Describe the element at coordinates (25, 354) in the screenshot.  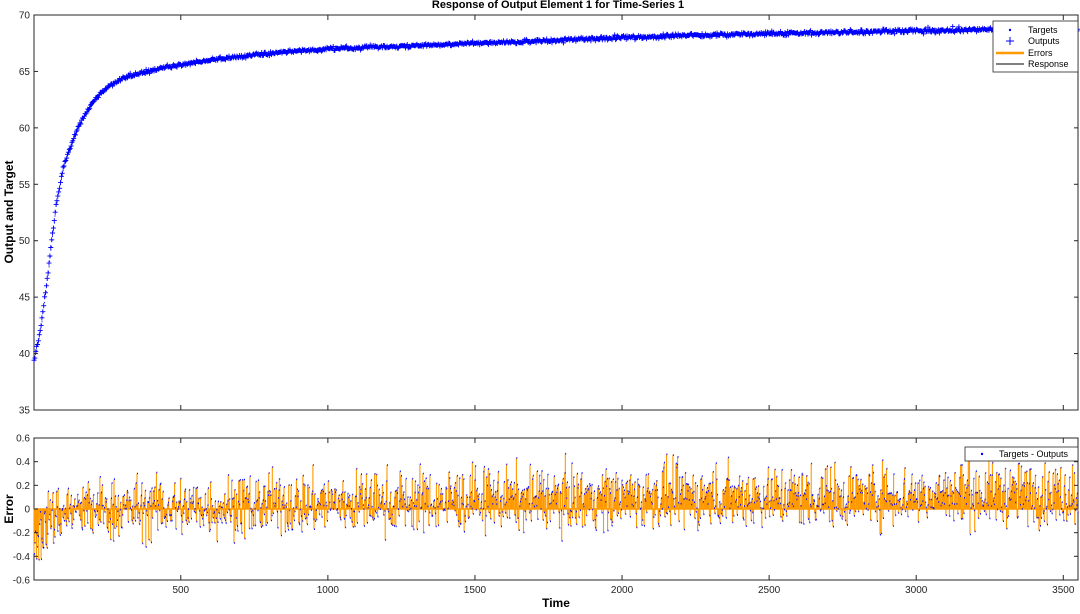
I see `response-ytick-label: 40` at that location.